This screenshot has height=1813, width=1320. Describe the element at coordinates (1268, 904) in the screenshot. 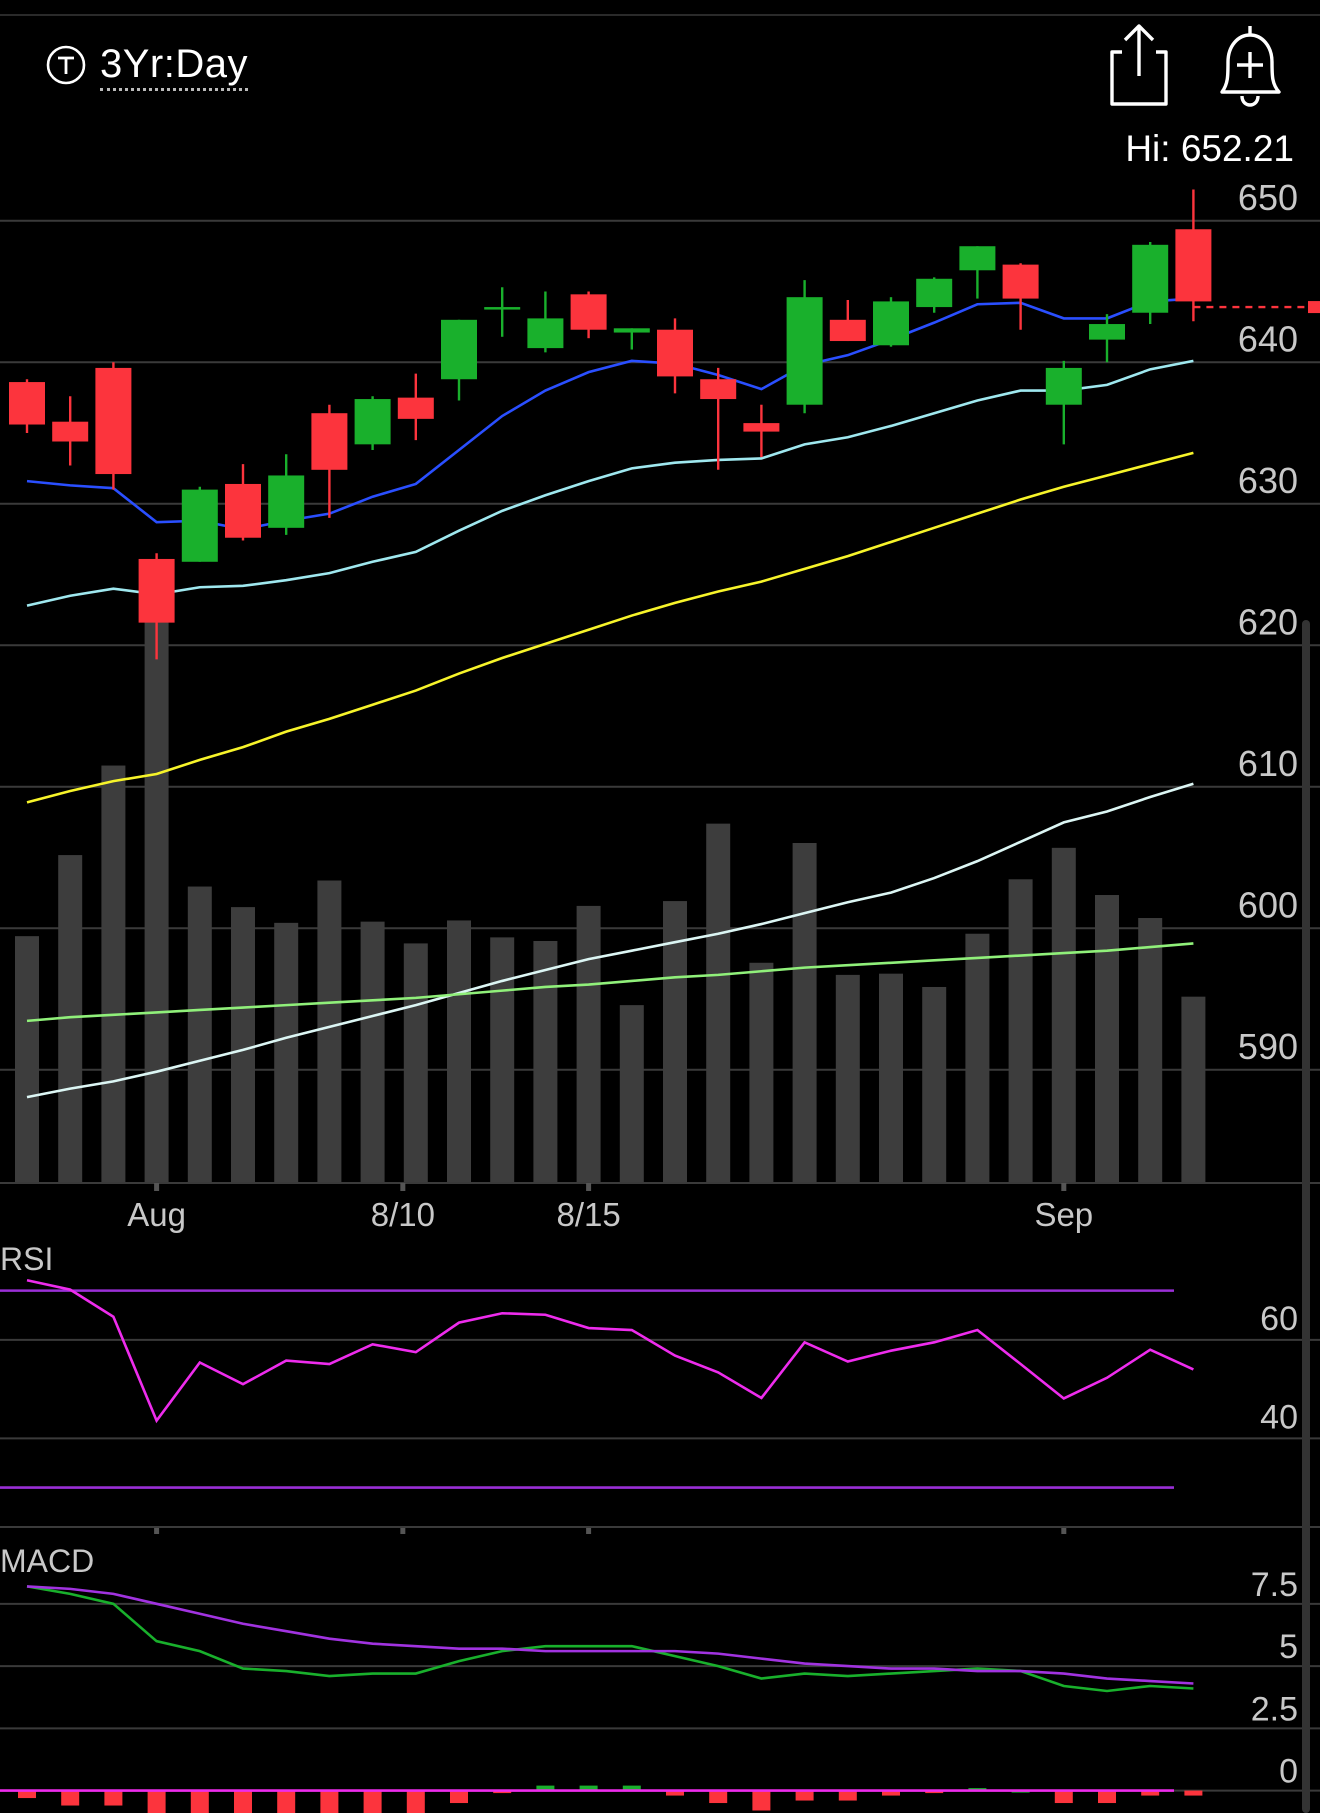

I see `price-axis-label: 600` at that location.